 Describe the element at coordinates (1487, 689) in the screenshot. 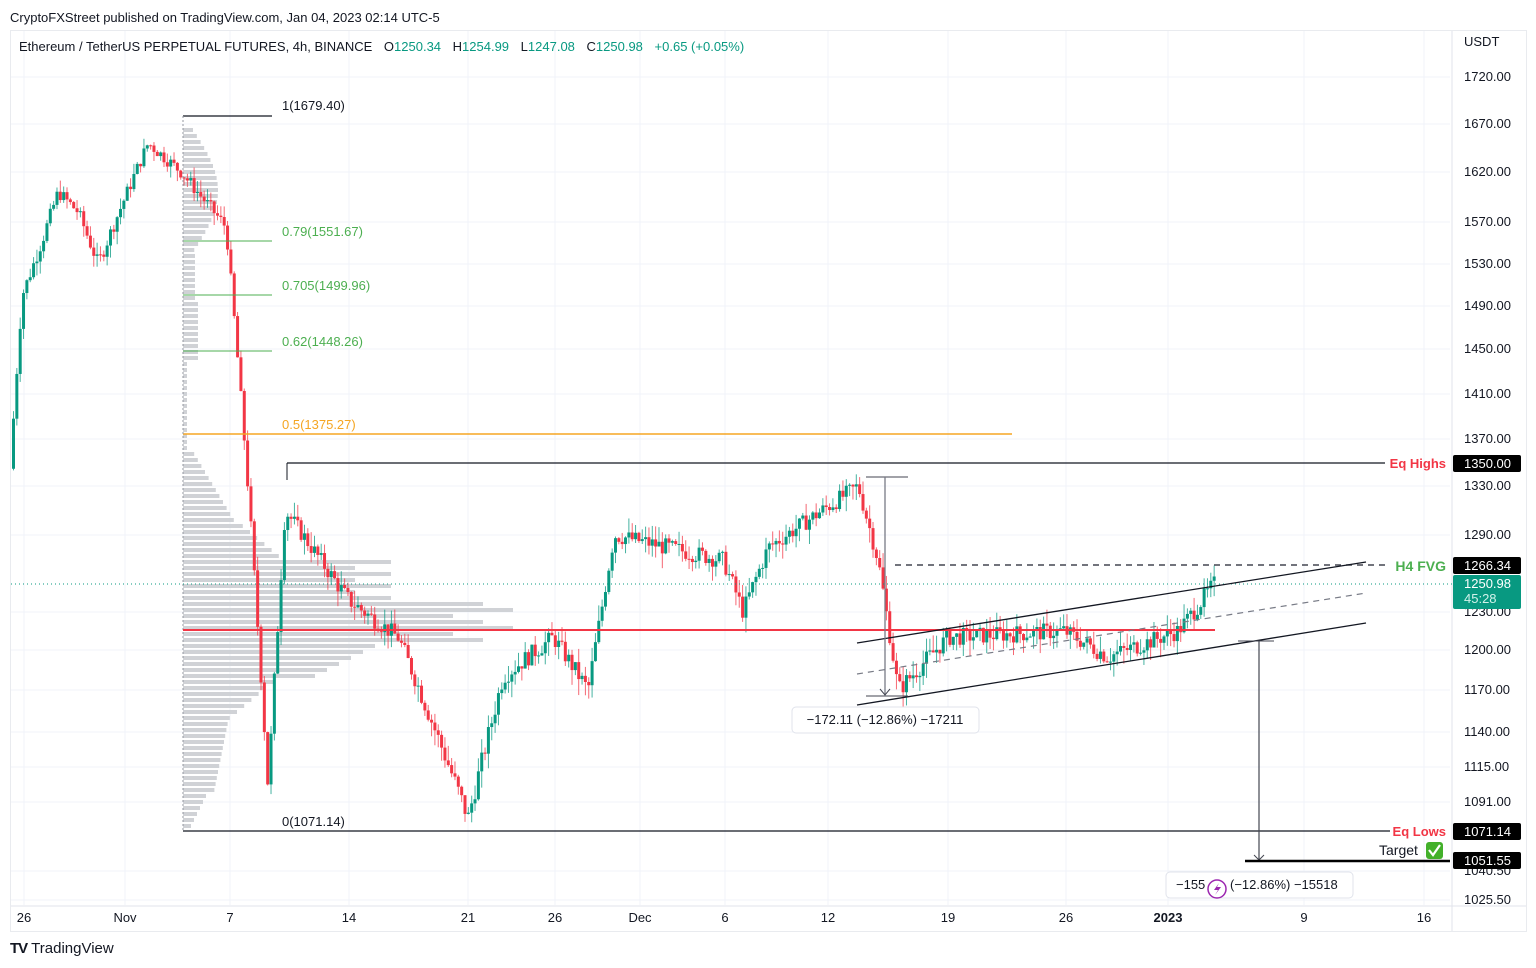

I see `price-tick-label: 1170.00` at that location.